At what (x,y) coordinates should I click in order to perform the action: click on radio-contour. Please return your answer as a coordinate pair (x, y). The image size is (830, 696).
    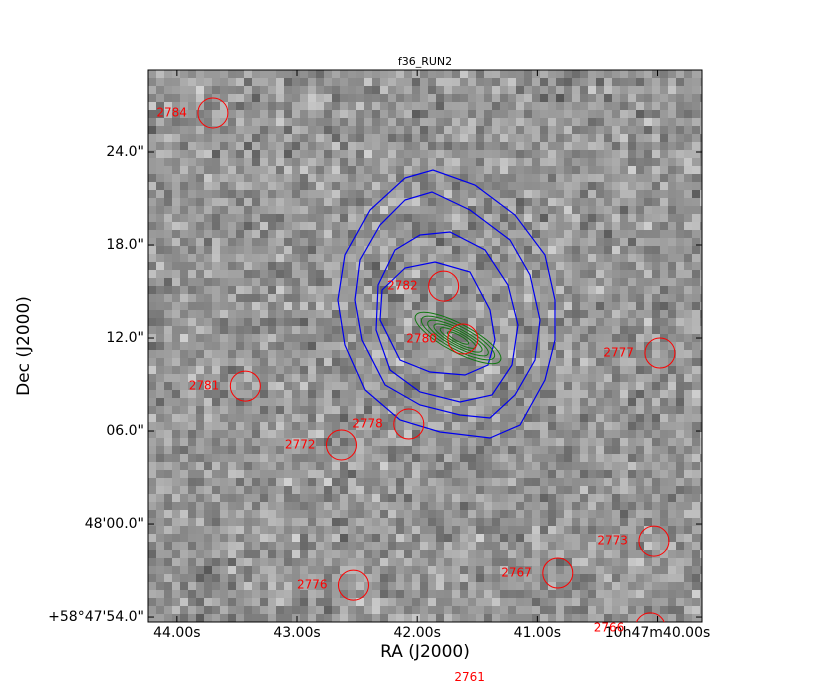
    Looking at the image, I should click on (447, 305).